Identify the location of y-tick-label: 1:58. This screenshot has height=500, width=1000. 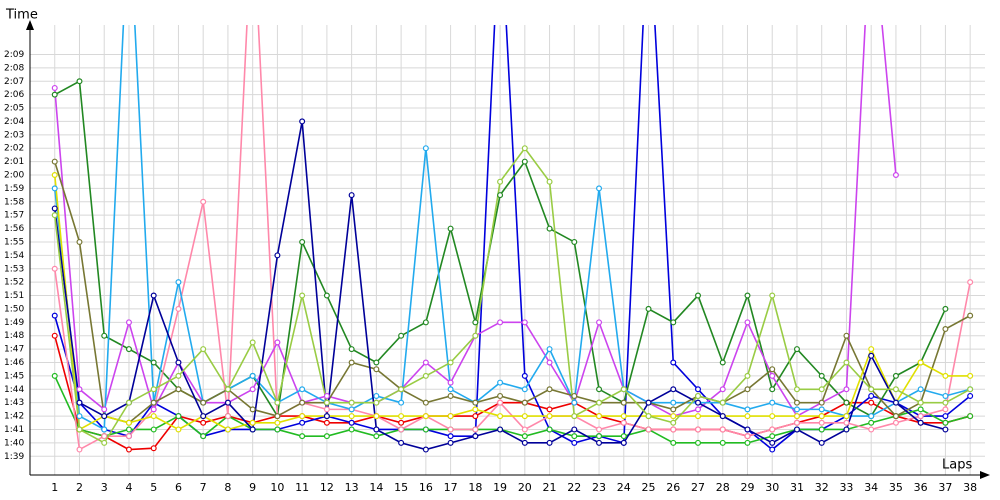
(14, 202).